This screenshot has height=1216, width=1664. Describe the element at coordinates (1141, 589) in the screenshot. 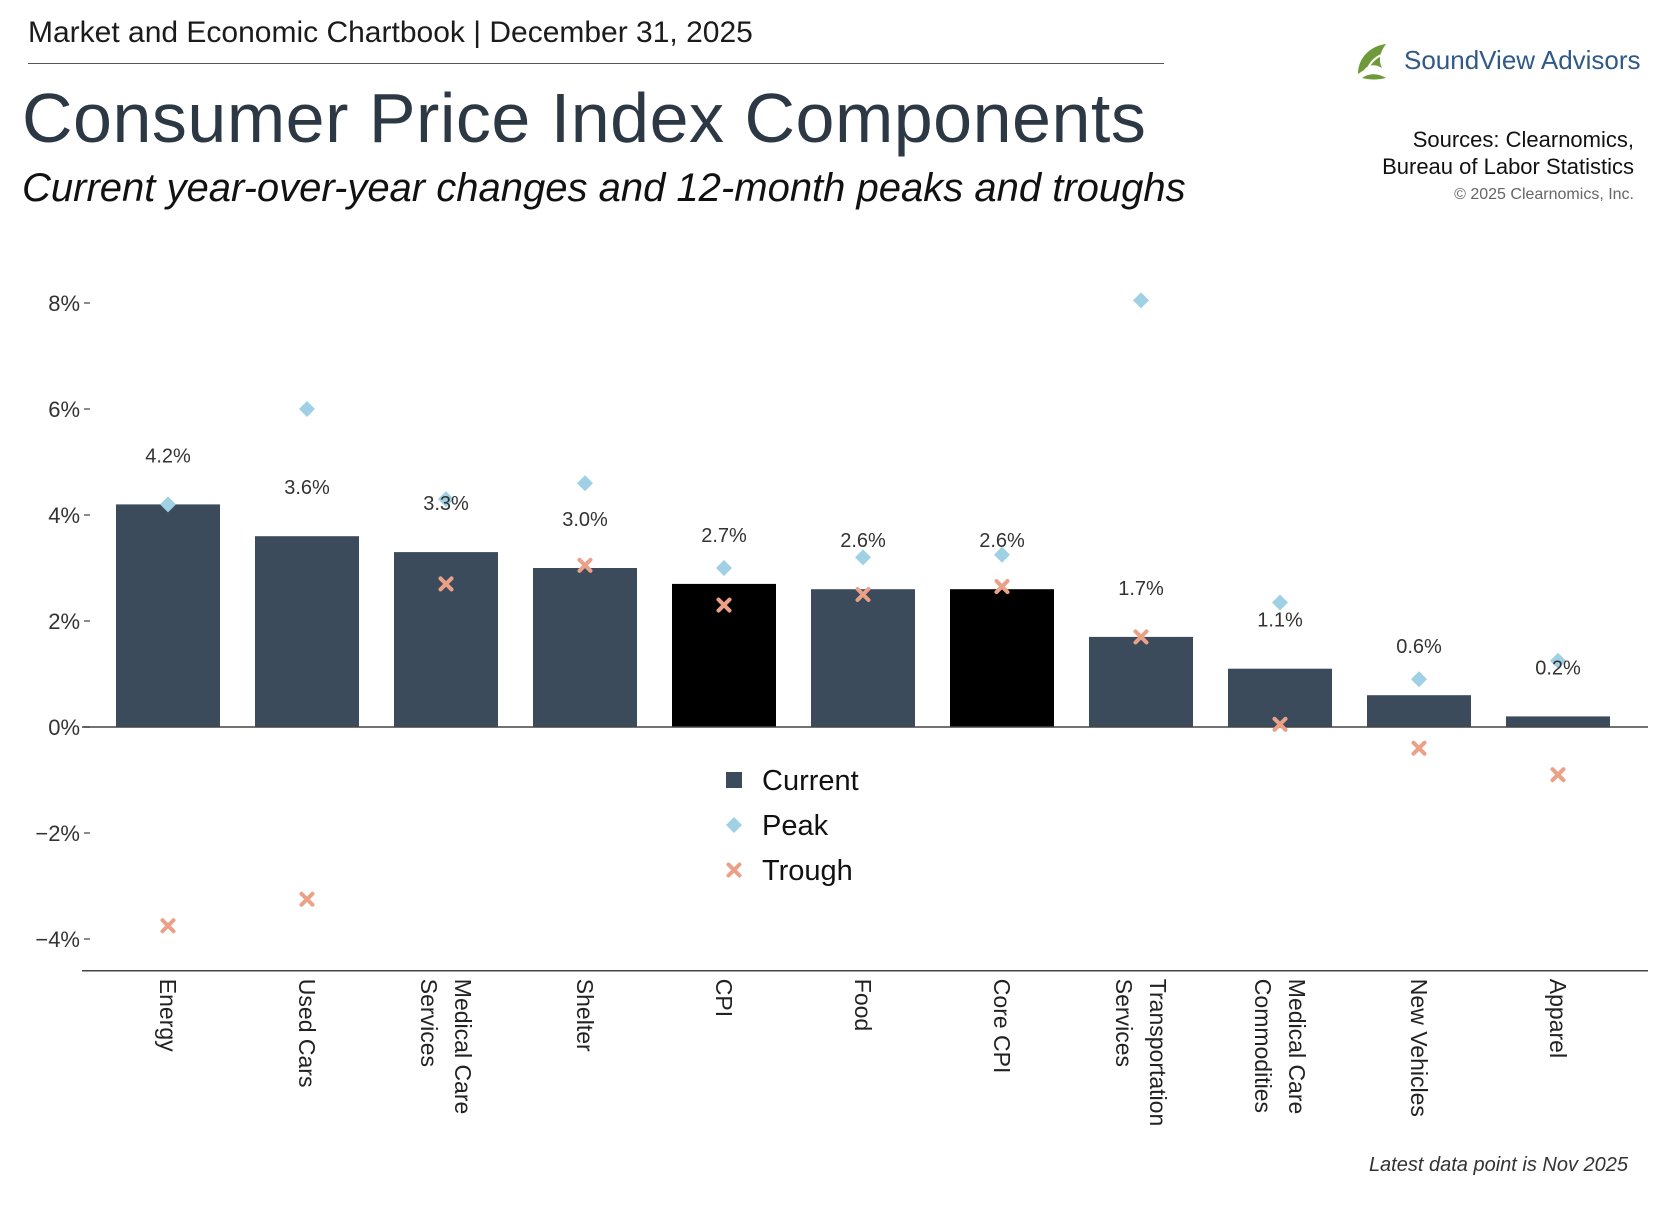

I see `data-label: 1.7%` at that location.